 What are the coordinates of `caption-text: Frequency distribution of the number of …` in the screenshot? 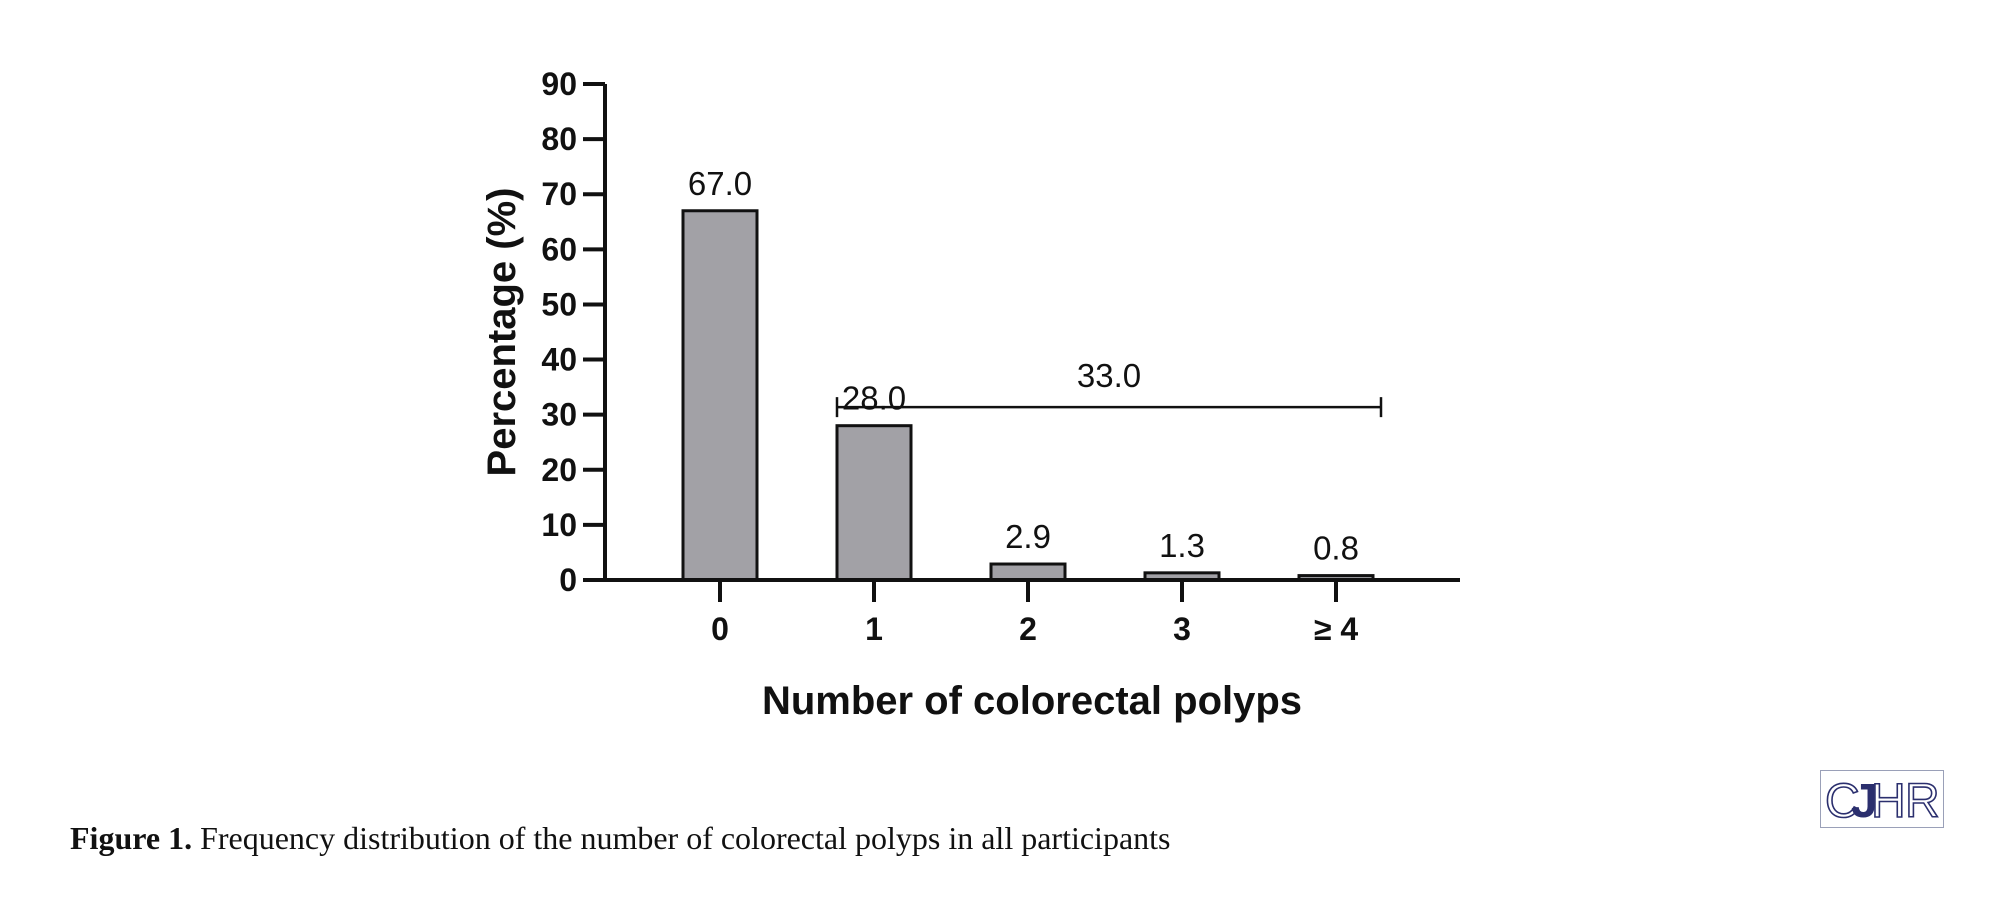 It's located at (685, 838).